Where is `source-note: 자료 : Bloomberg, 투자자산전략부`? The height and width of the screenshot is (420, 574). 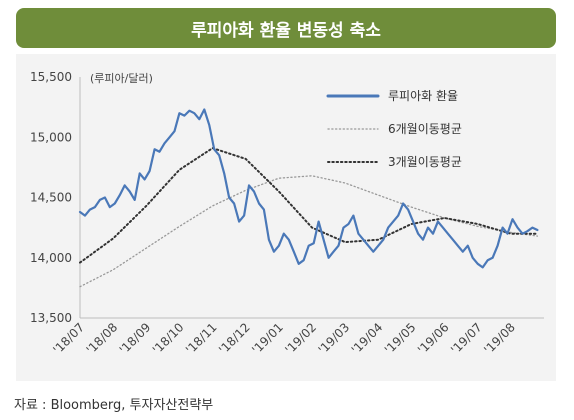 source-note: 자료 : Bloomberg, 투자자산전략부 is located at coordinates (114, 405).